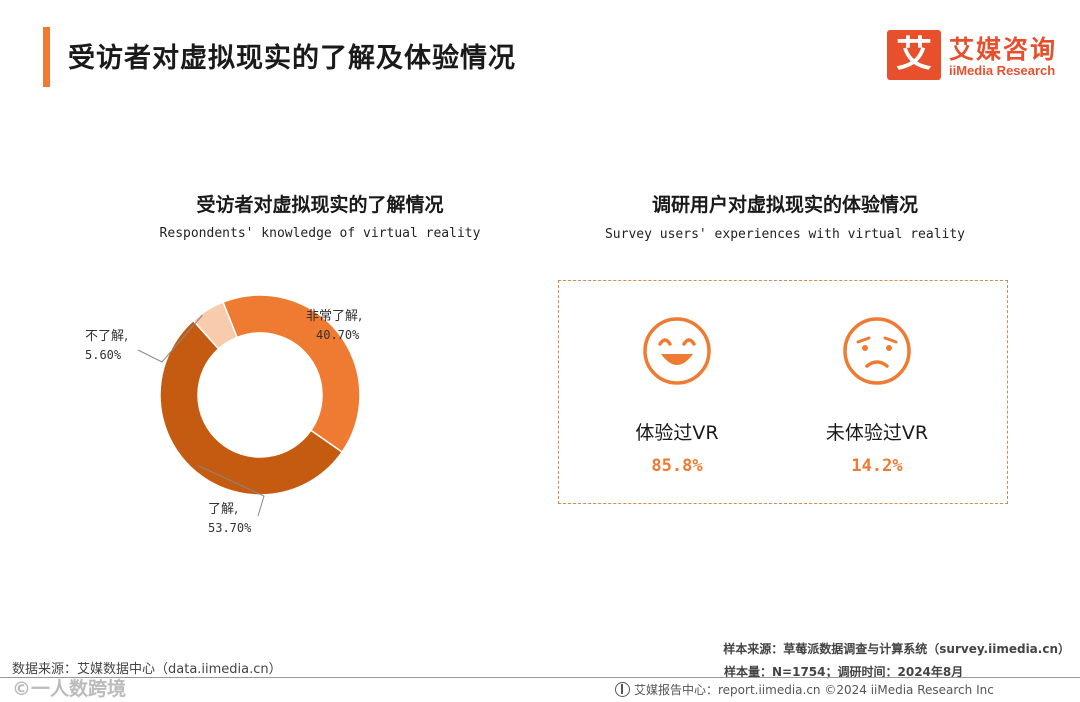 This screenshot has width=1080, height=702. I want to click on happy-face-icon, so click(677, 351).